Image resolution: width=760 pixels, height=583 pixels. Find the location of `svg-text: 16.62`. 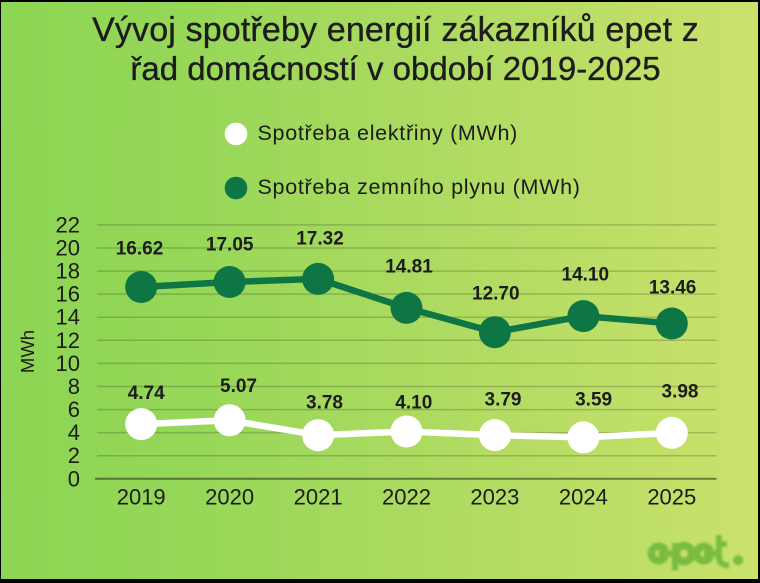

svg-text: 16.62 is located at coordinates (140, 248).